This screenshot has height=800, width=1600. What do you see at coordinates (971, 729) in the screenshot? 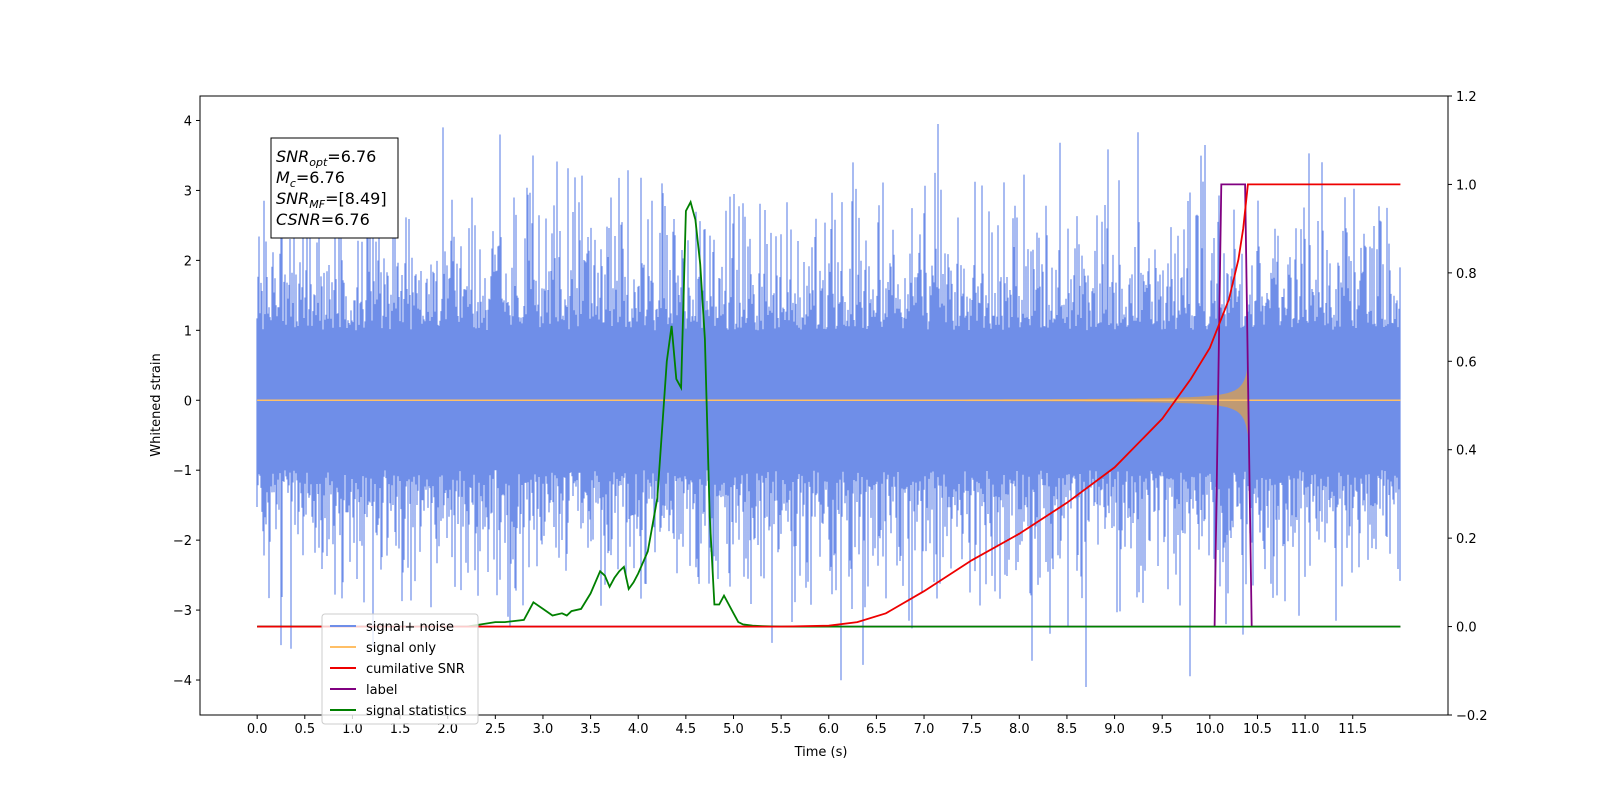
I see `x-tick-label: 7.5` at bounding box center [971, 729].